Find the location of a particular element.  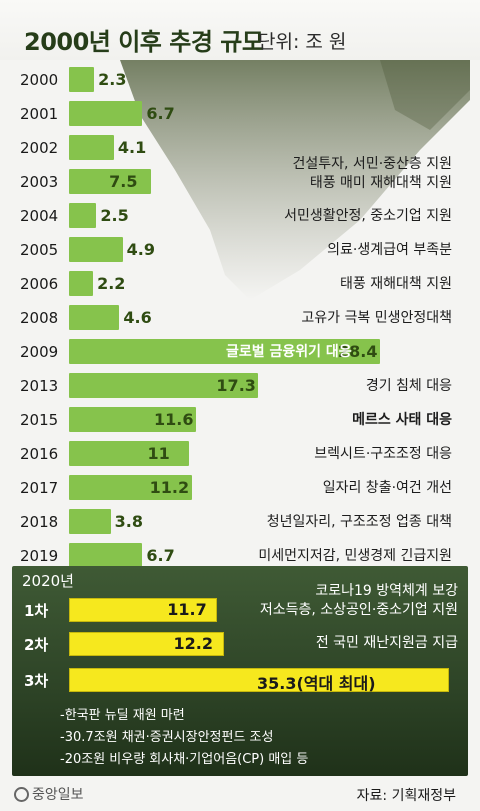

row-description: 태풍 재해대책 지원 is located at coordinates (396, 284).